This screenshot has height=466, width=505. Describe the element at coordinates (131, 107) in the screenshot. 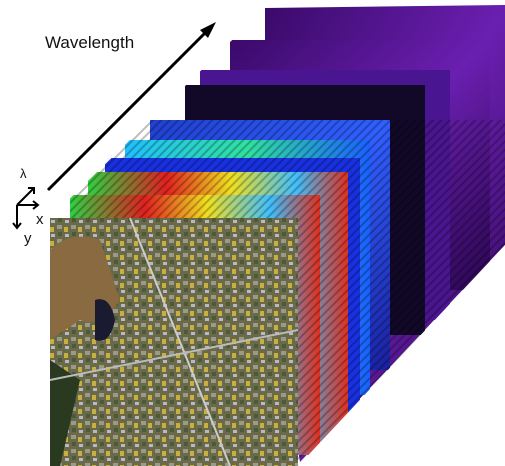

I see `wavelength-arrow` at that location.